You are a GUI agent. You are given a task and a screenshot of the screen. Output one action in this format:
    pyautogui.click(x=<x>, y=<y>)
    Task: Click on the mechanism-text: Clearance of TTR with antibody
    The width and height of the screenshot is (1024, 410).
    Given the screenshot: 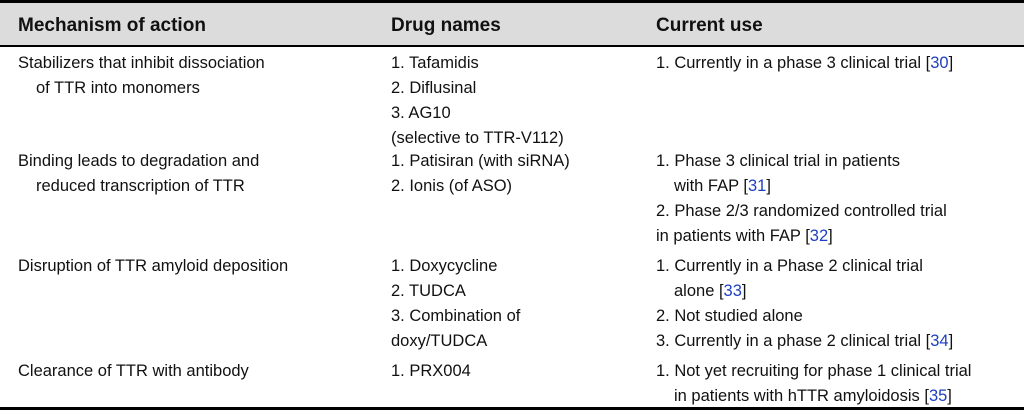 What is the action you would take?
    pyautogui.click(x=133, y=371)
    